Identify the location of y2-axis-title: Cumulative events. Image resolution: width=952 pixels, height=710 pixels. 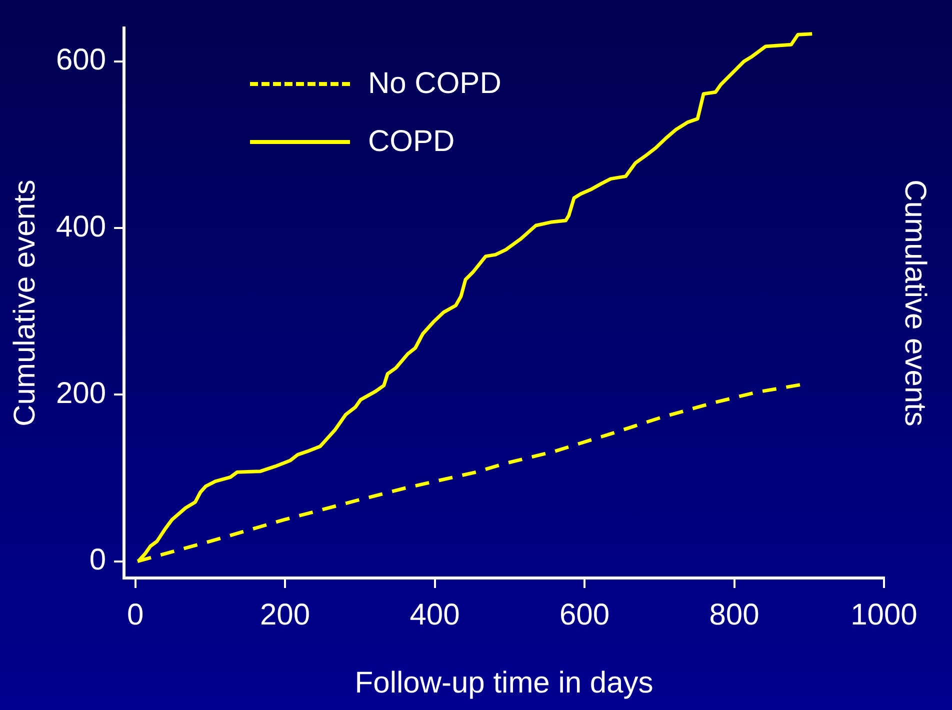
(915, 303).